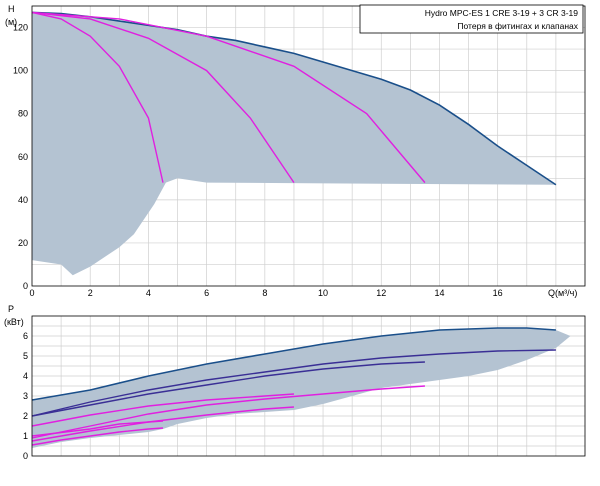  Describe the element at coordinates (25, 336) in the screenshot. I see `power-y-tick-label: 6` at that location.